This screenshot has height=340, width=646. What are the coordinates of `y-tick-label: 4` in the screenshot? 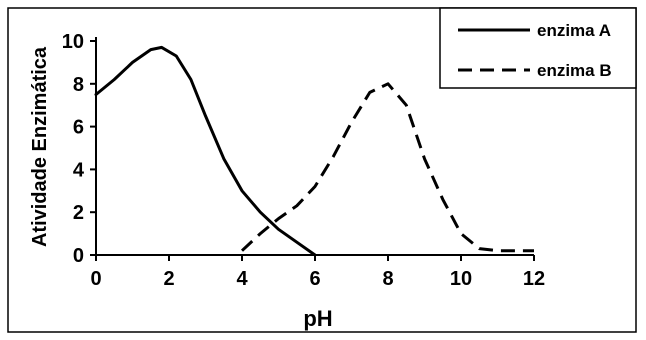 It's located at (79, 170).